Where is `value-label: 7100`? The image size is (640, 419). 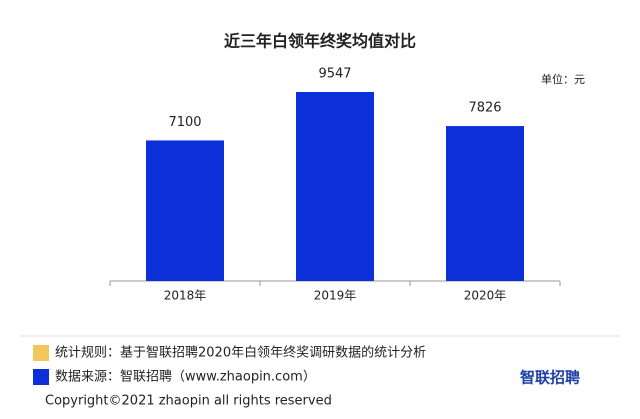 value-label: 7100 is located at coordinates (184, 122).